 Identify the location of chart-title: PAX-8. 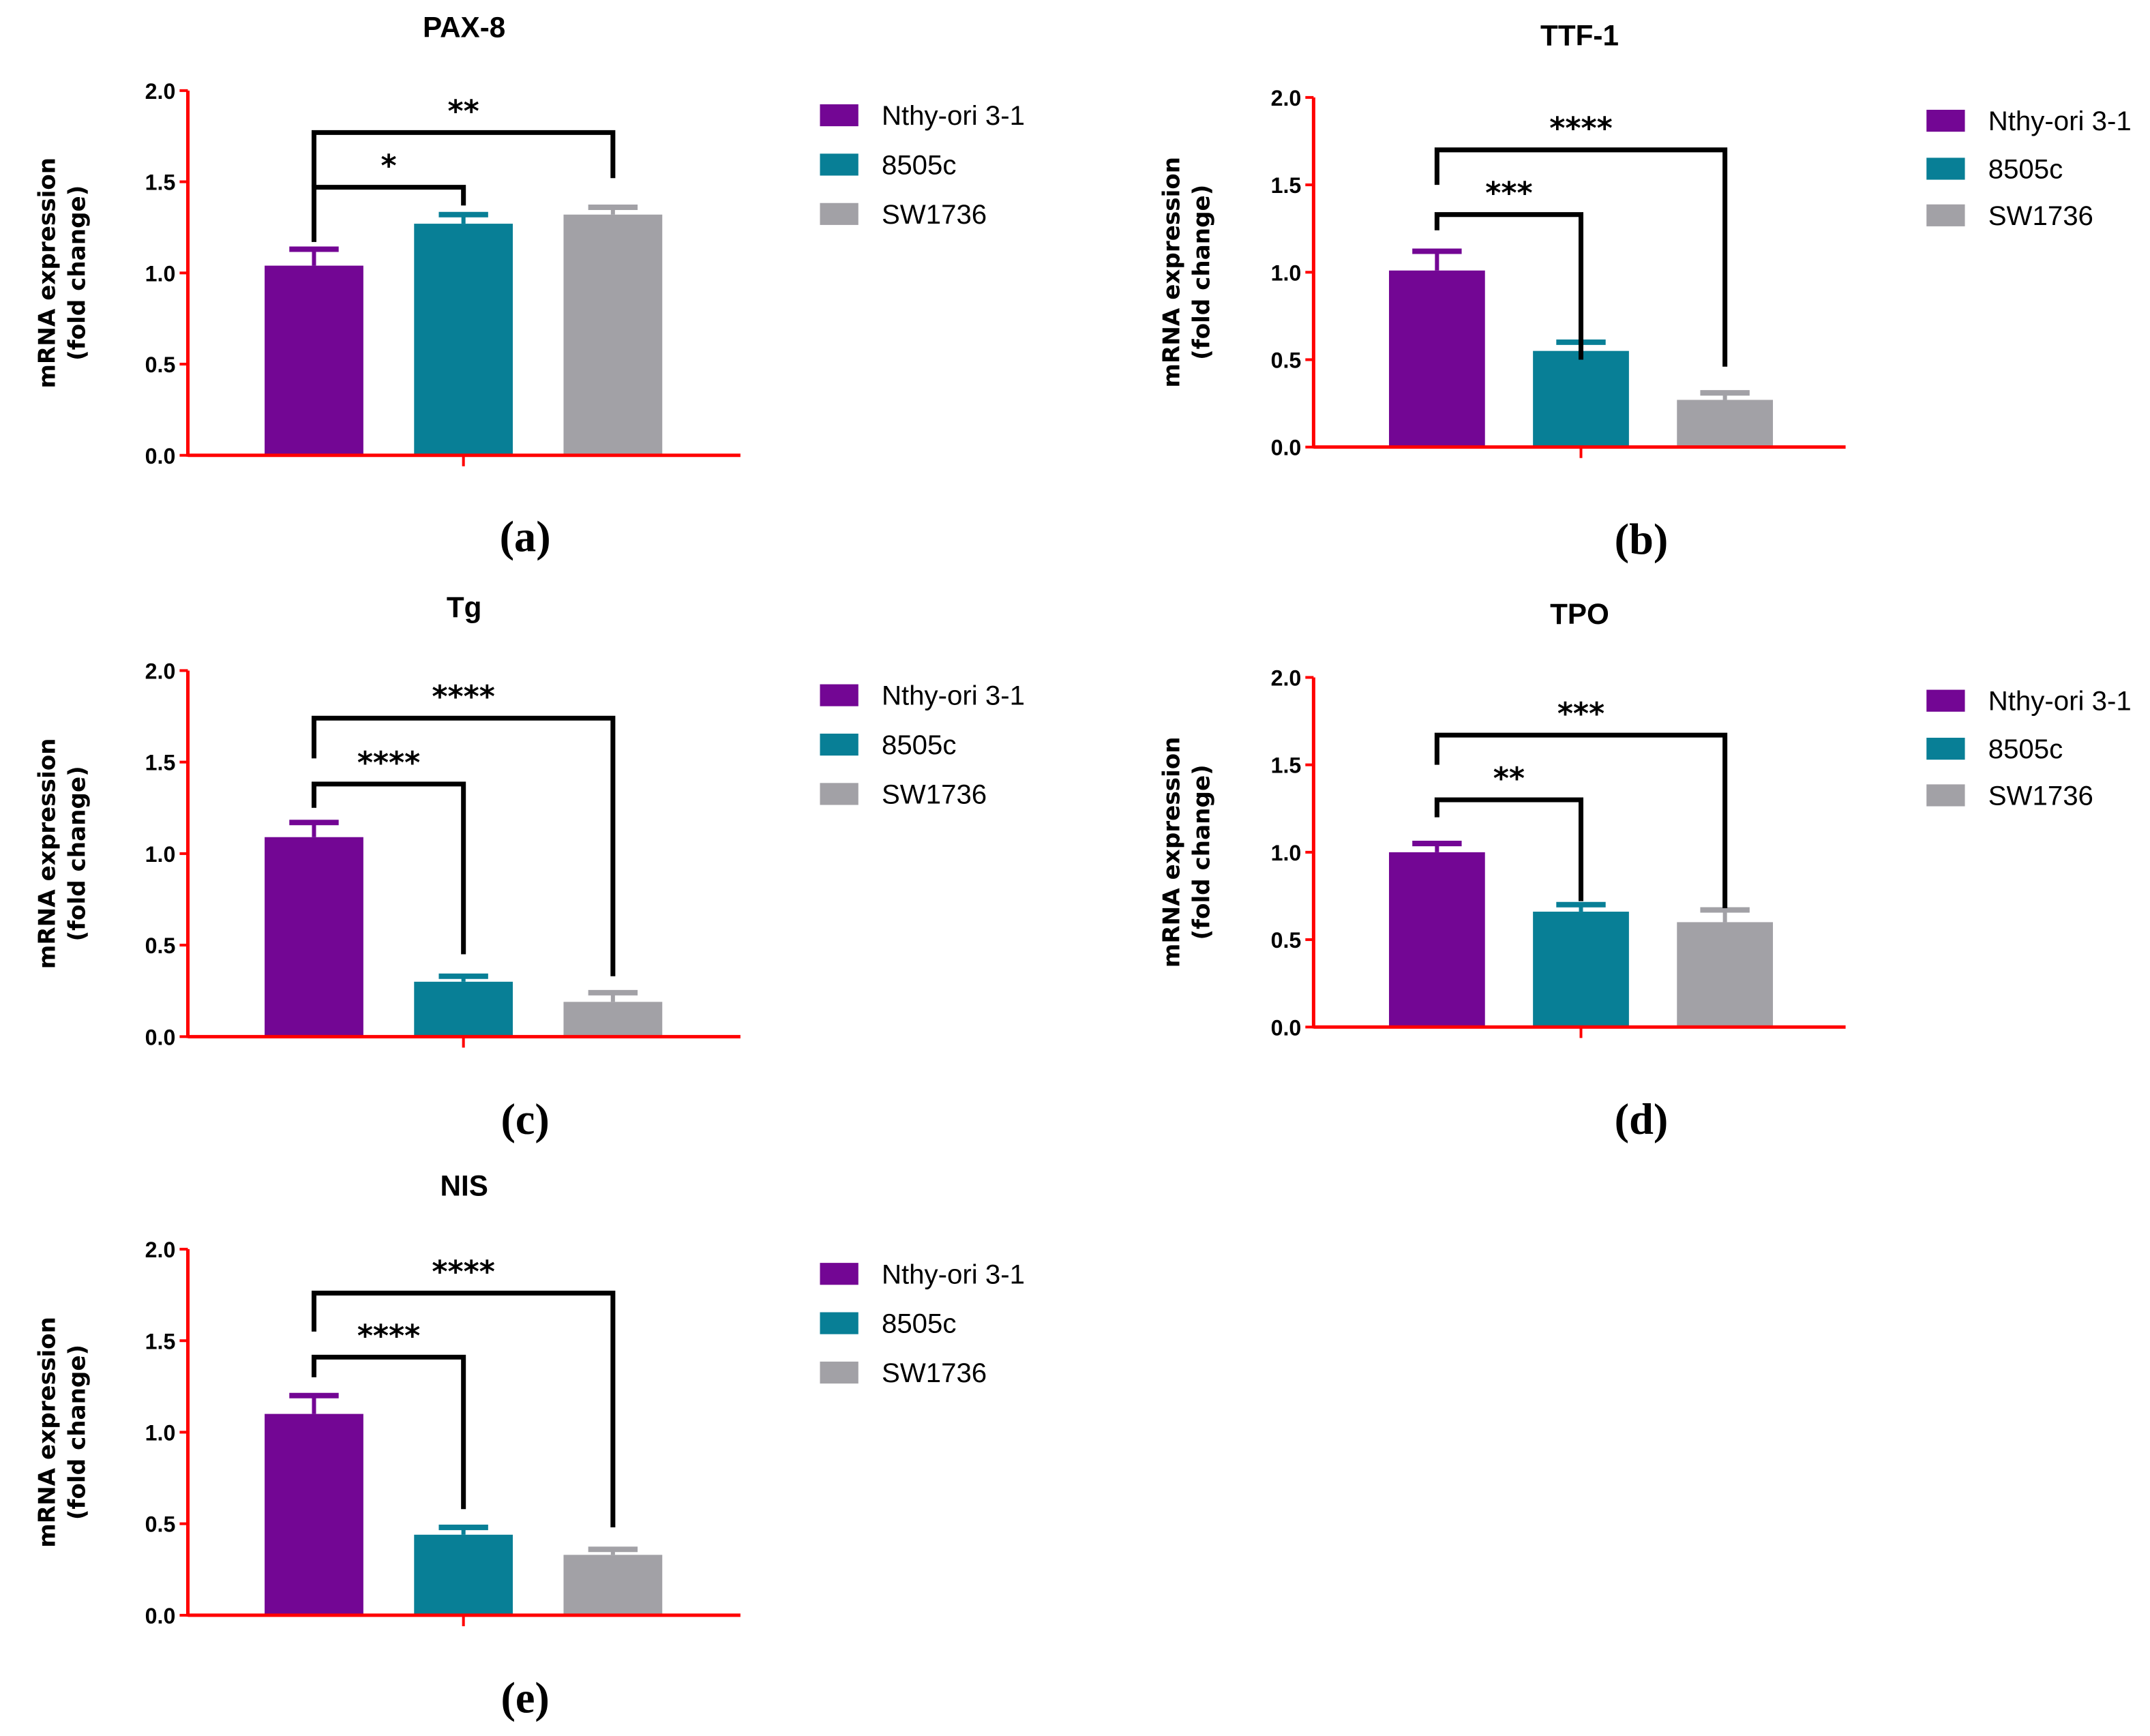
(464, 27).